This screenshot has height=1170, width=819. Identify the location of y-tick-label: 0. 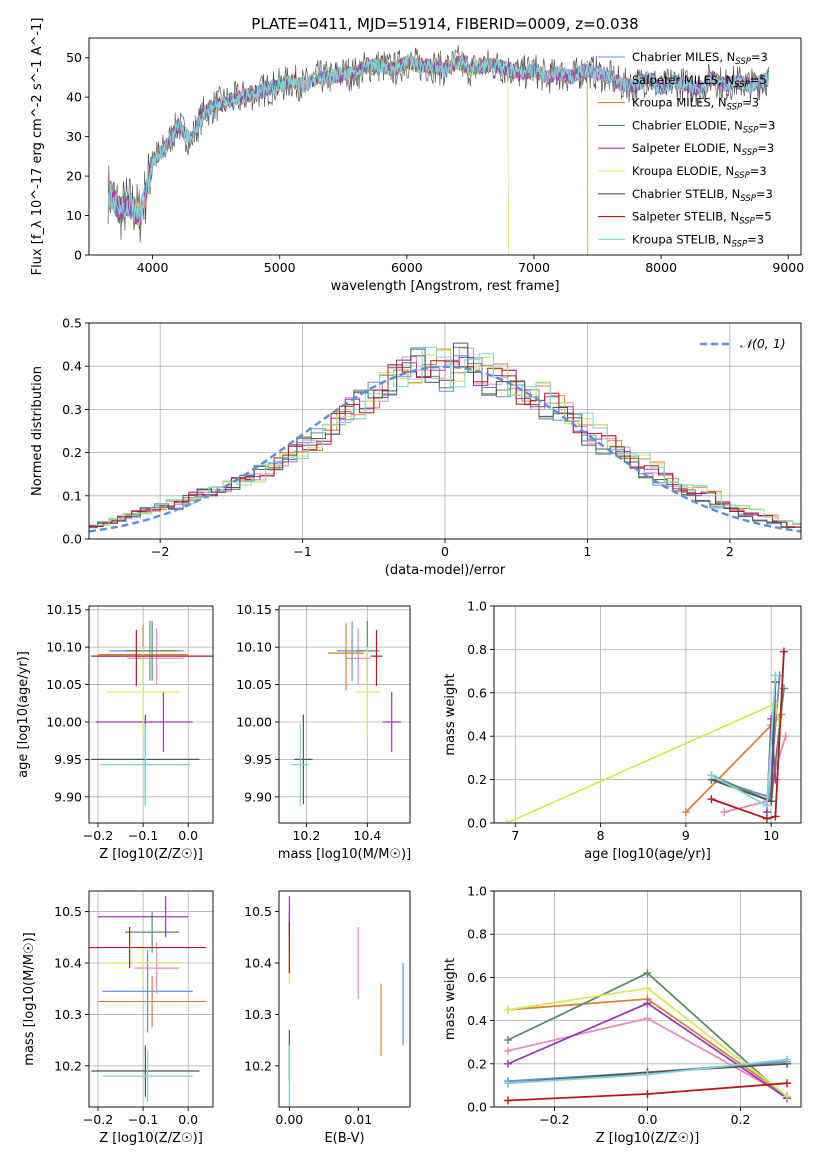
(78, 255).